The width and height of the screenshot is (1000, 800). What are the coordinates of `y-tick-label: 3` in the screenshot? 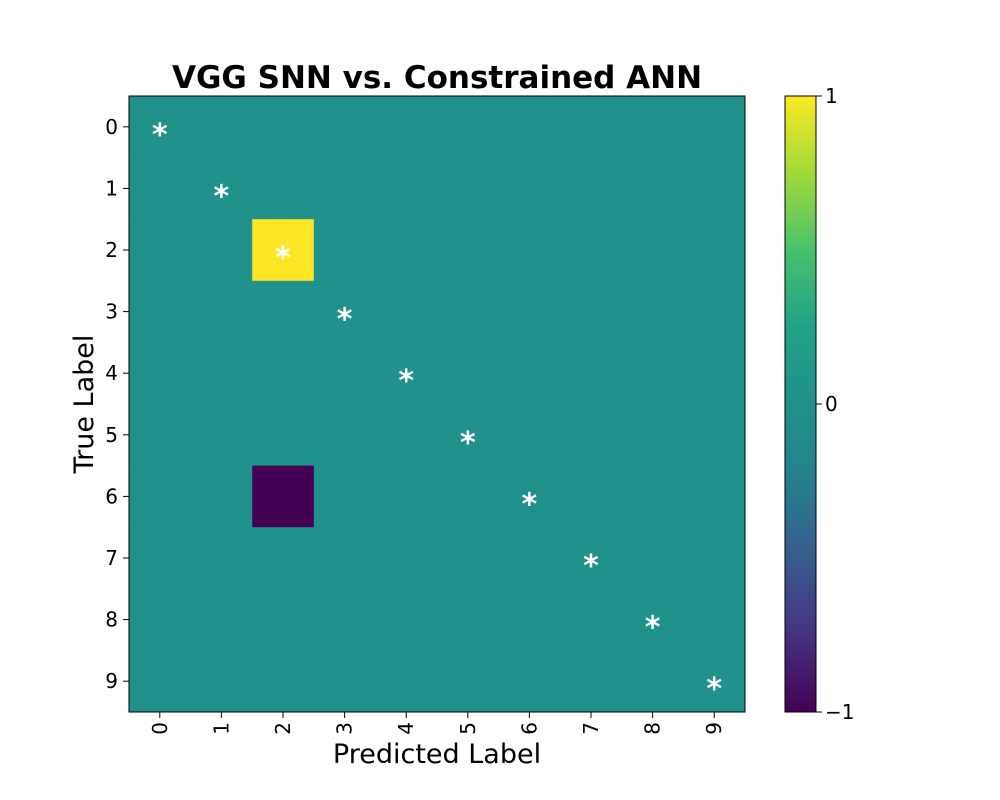 It's located at (111, 312).